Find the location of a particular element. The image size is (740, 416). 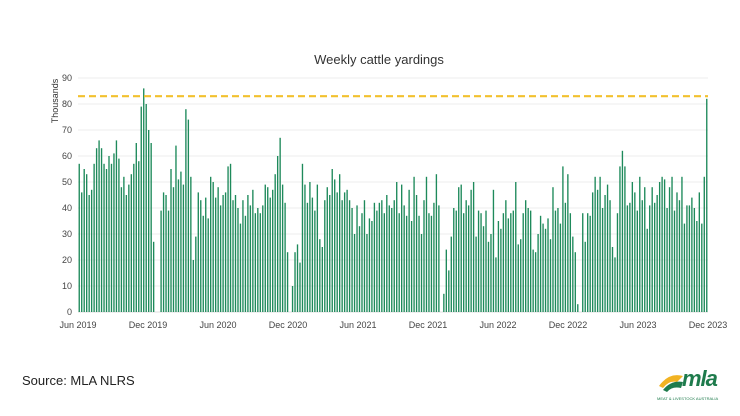

y-tick-label: 50 is located at coordinates (67, 182).